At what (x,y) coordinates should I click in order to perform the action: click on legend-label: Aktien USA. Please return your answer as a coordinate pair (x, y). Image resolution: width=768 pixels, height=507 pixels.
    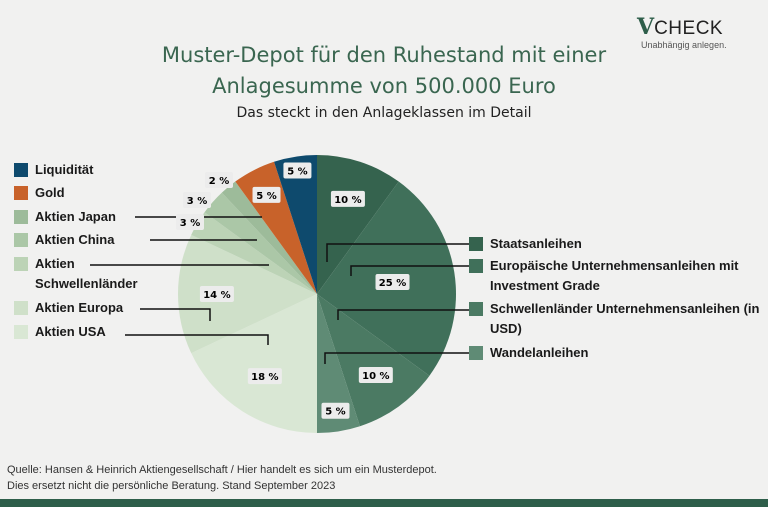
    Looking at the image, I should click on (70, 331).